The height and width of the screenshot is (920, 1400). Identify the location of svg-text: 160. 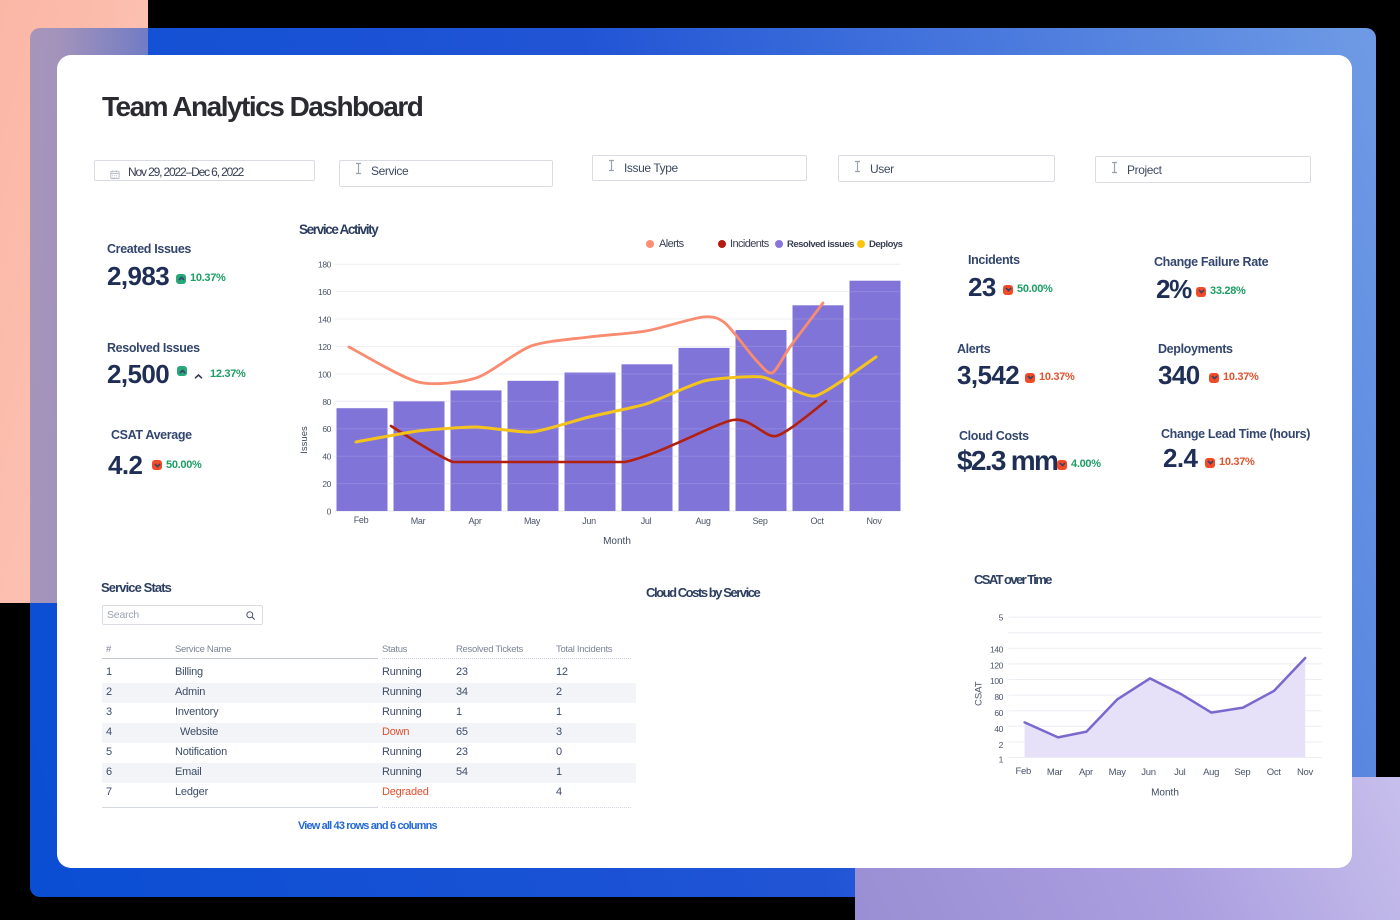
(325, 292).